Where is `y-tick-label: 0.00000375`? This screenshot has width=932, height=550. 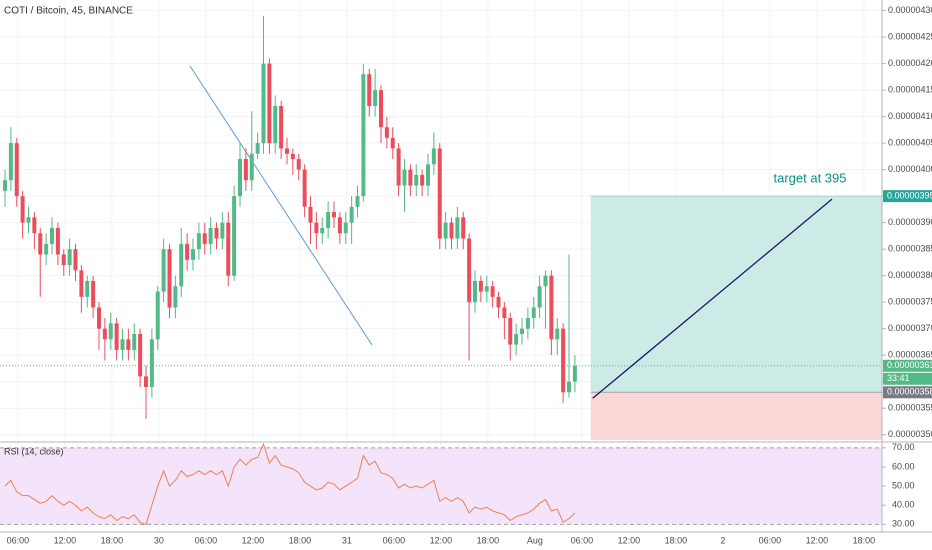
y-tick-label: 0.00000375 is located at coordinates (910, 302).